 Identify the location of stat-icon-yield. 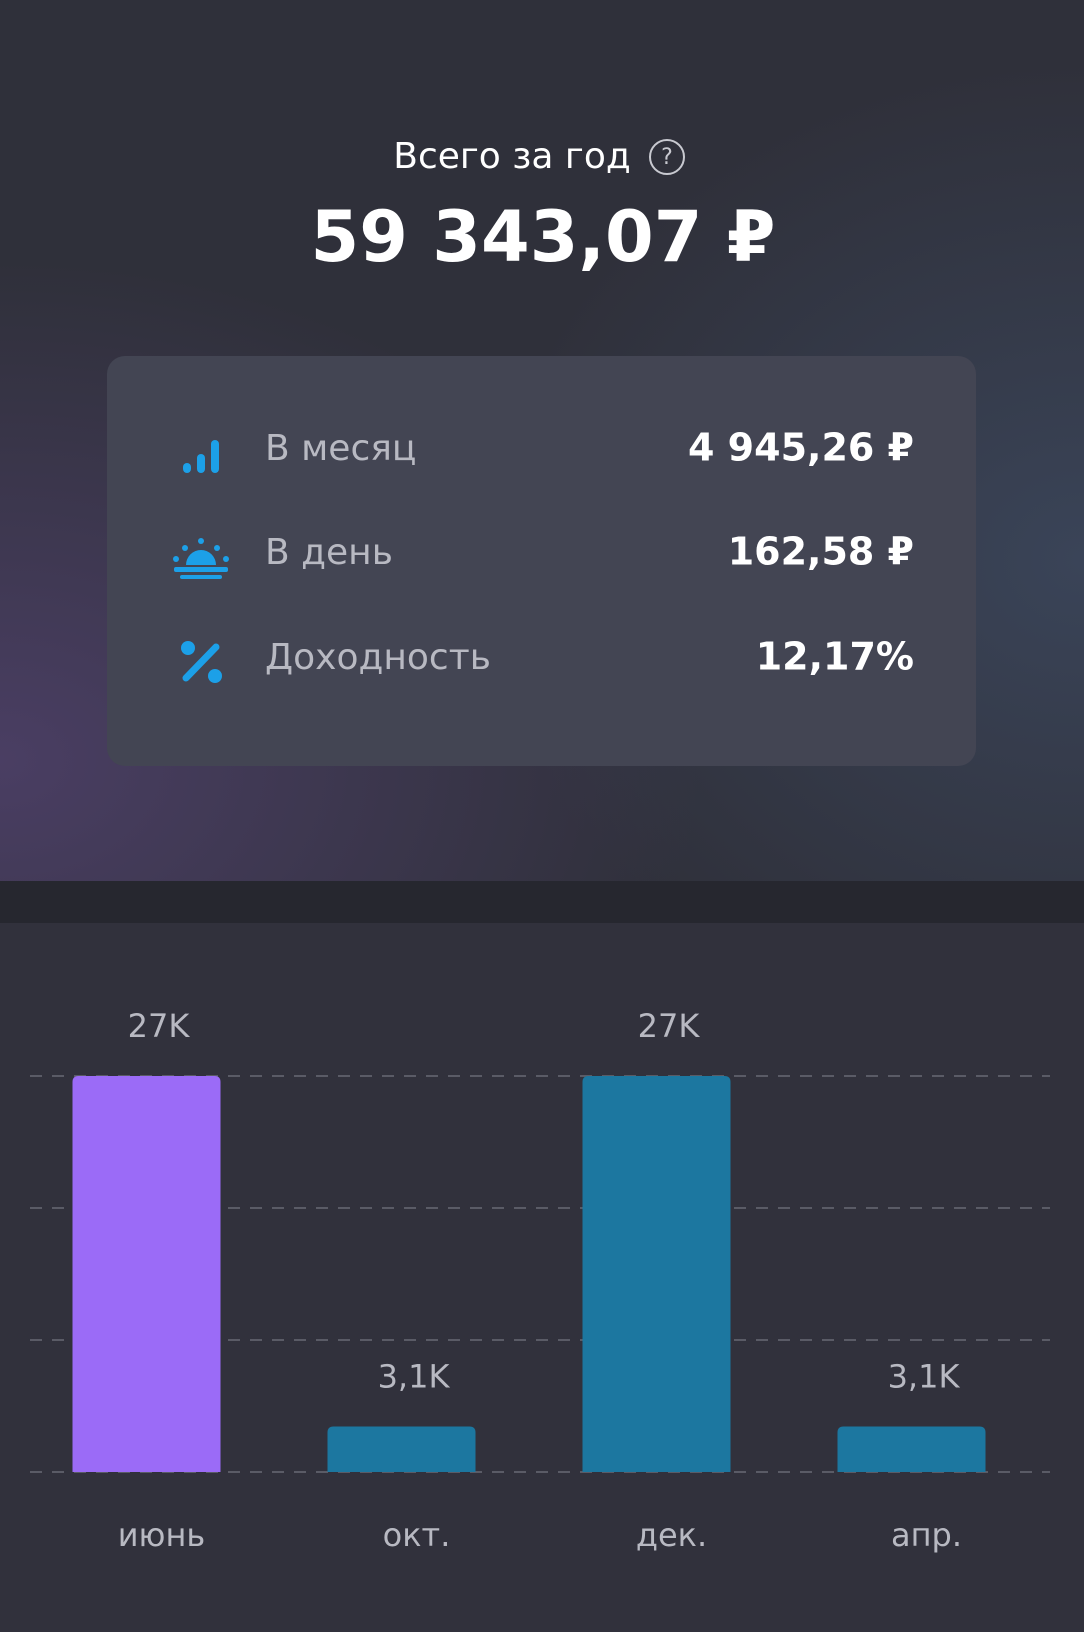
(201, 662).